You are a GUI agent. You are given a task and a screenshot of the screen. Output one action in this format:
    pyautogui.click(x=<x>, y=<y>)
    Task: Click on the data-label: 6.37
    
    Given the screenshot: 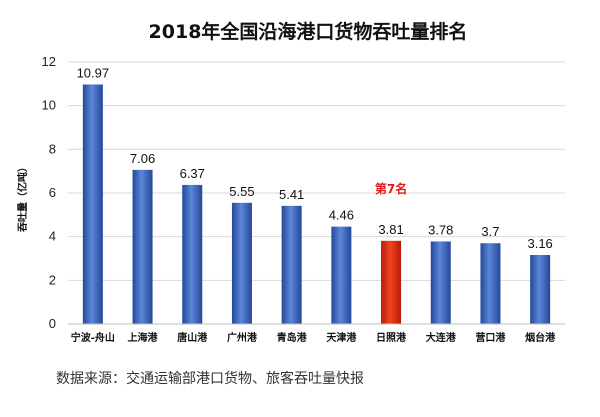 What is the action you would take?
    pyautogui.click(x=192, y=173)
    